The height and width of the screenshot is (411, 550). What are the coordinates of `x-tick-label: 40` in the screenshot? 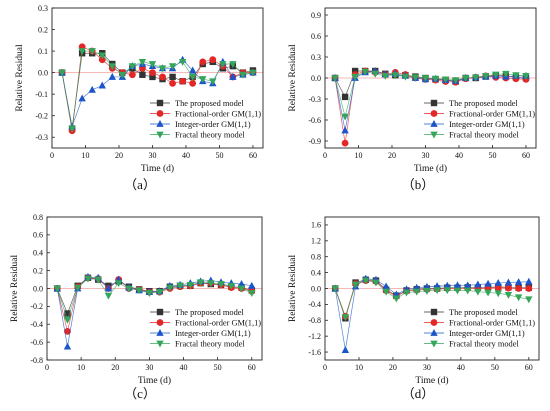 It's located at (184, 367).